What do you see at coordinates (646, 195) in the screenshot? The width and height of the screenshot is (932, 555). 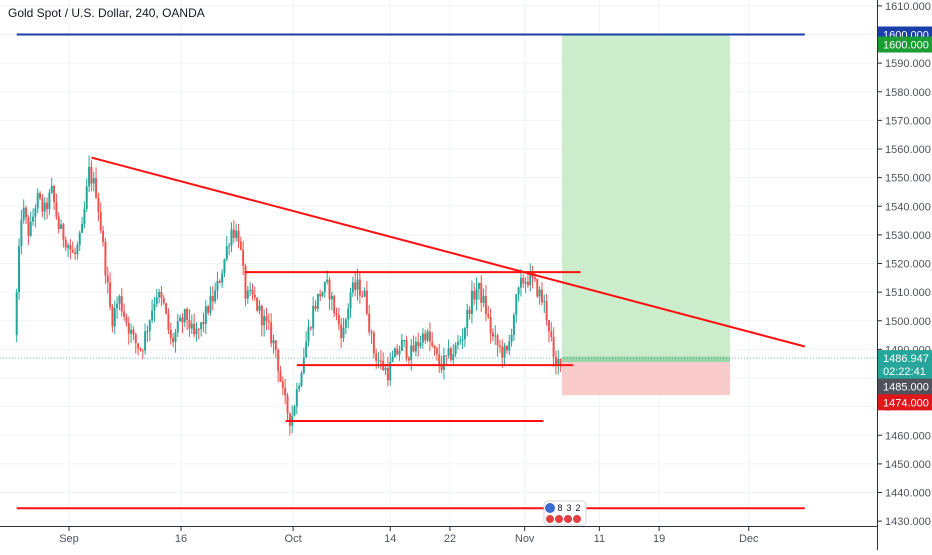 I see `target-zone` at bounding box center [646, 195].